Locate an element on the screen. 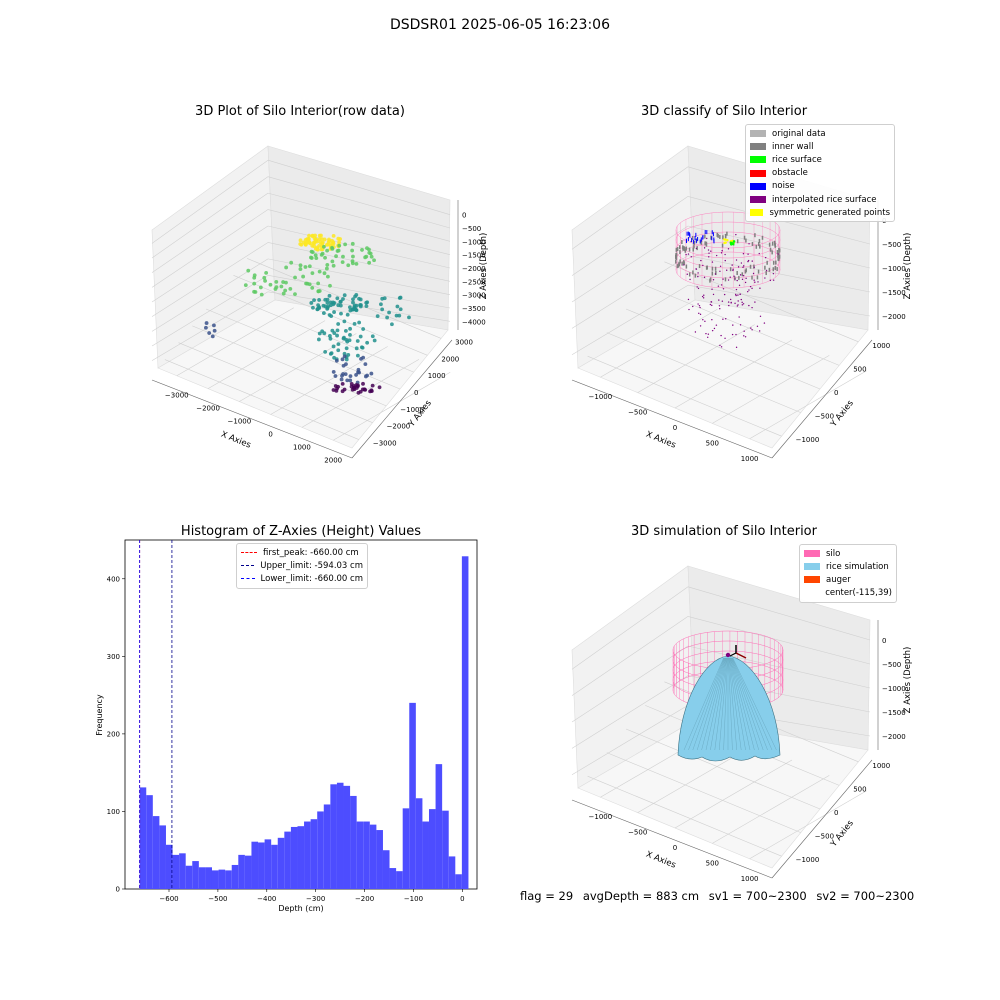 The width and height of the screenshot is (1000, 1000). p2-xtick: 500 is located at coordinates (712, 443).